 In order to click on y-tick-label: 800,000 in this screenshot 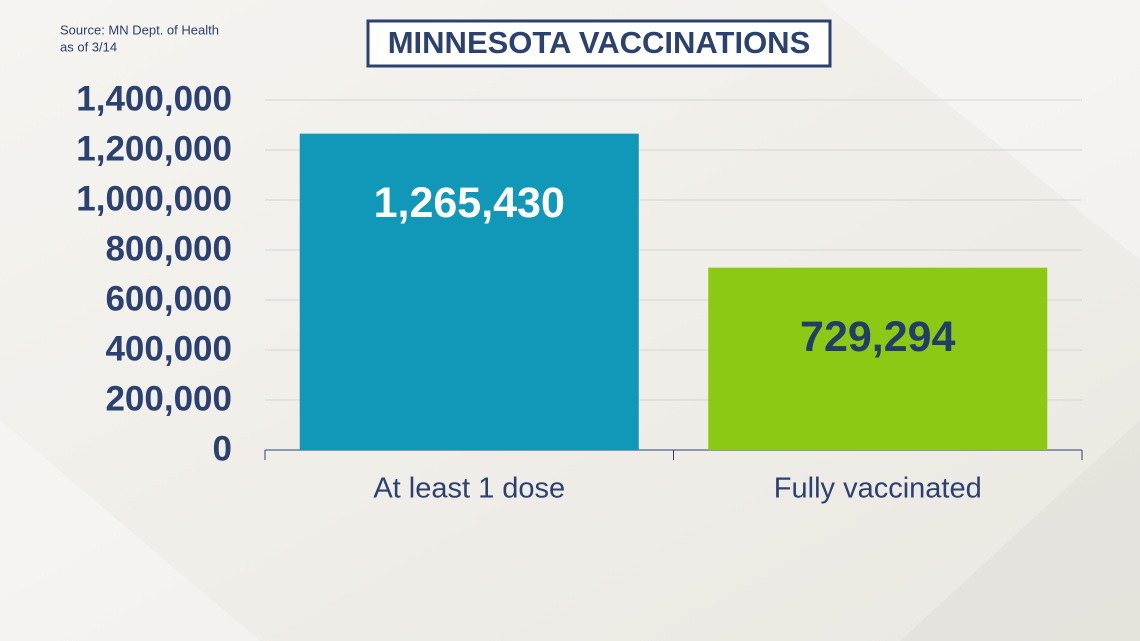, I will do `click(168, 248)`.